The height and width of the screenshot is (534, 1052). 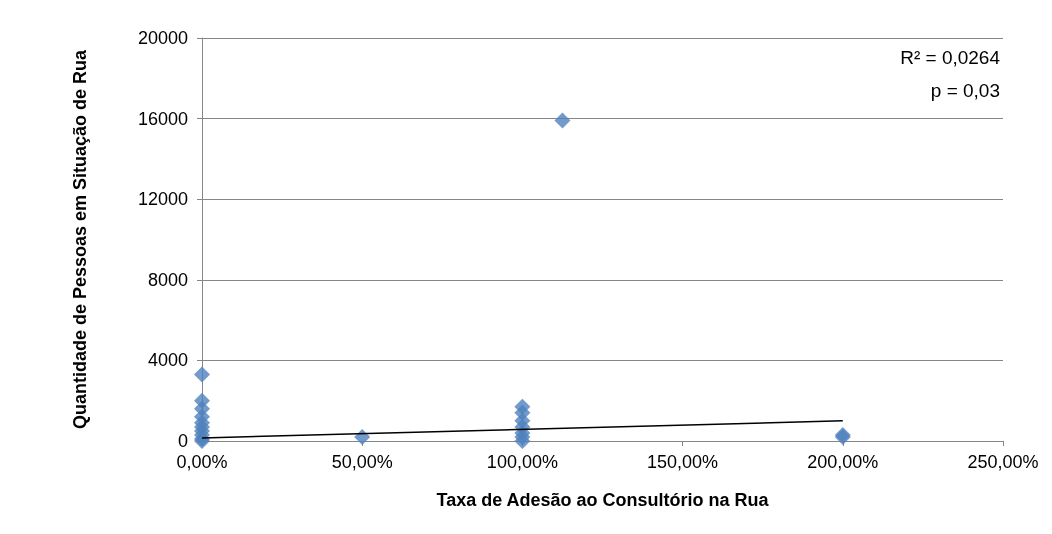 What do you see at coordinates (603, 500) in the screenshot?
I see `x-axis-title: Taxa de Adesão ao Consultório na Rua` at bounding box center [603, 500].